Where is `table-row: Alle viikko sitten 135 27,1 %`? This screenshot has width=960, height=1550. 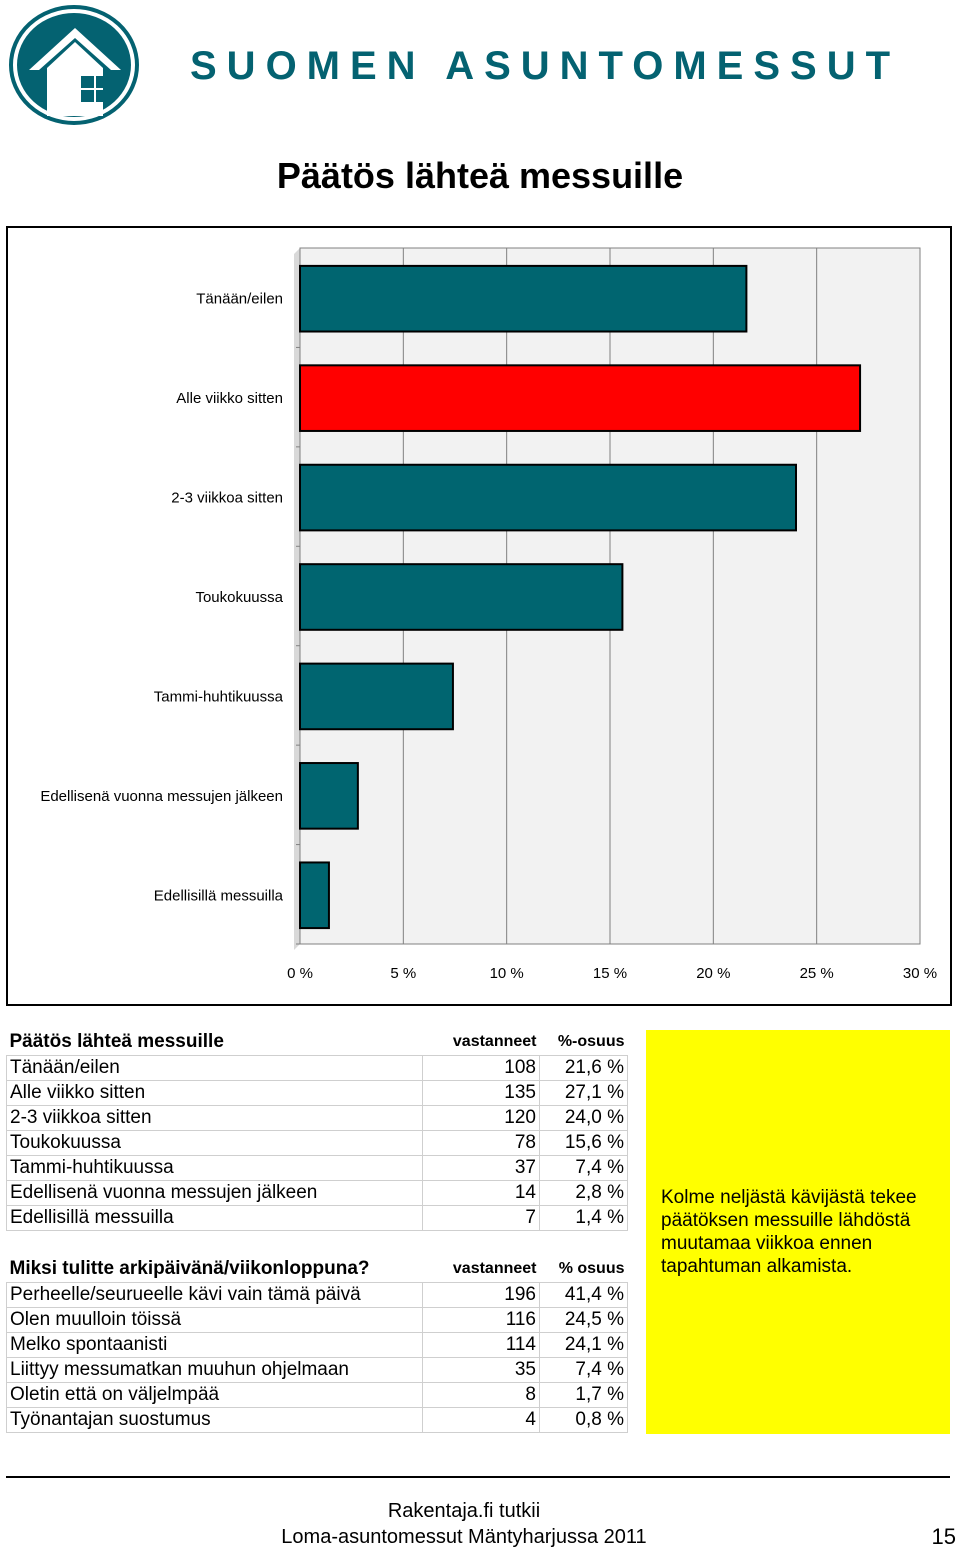
table-row: Alle viikko sitten 135 27,1 % is located at coordinates (317, 1093).